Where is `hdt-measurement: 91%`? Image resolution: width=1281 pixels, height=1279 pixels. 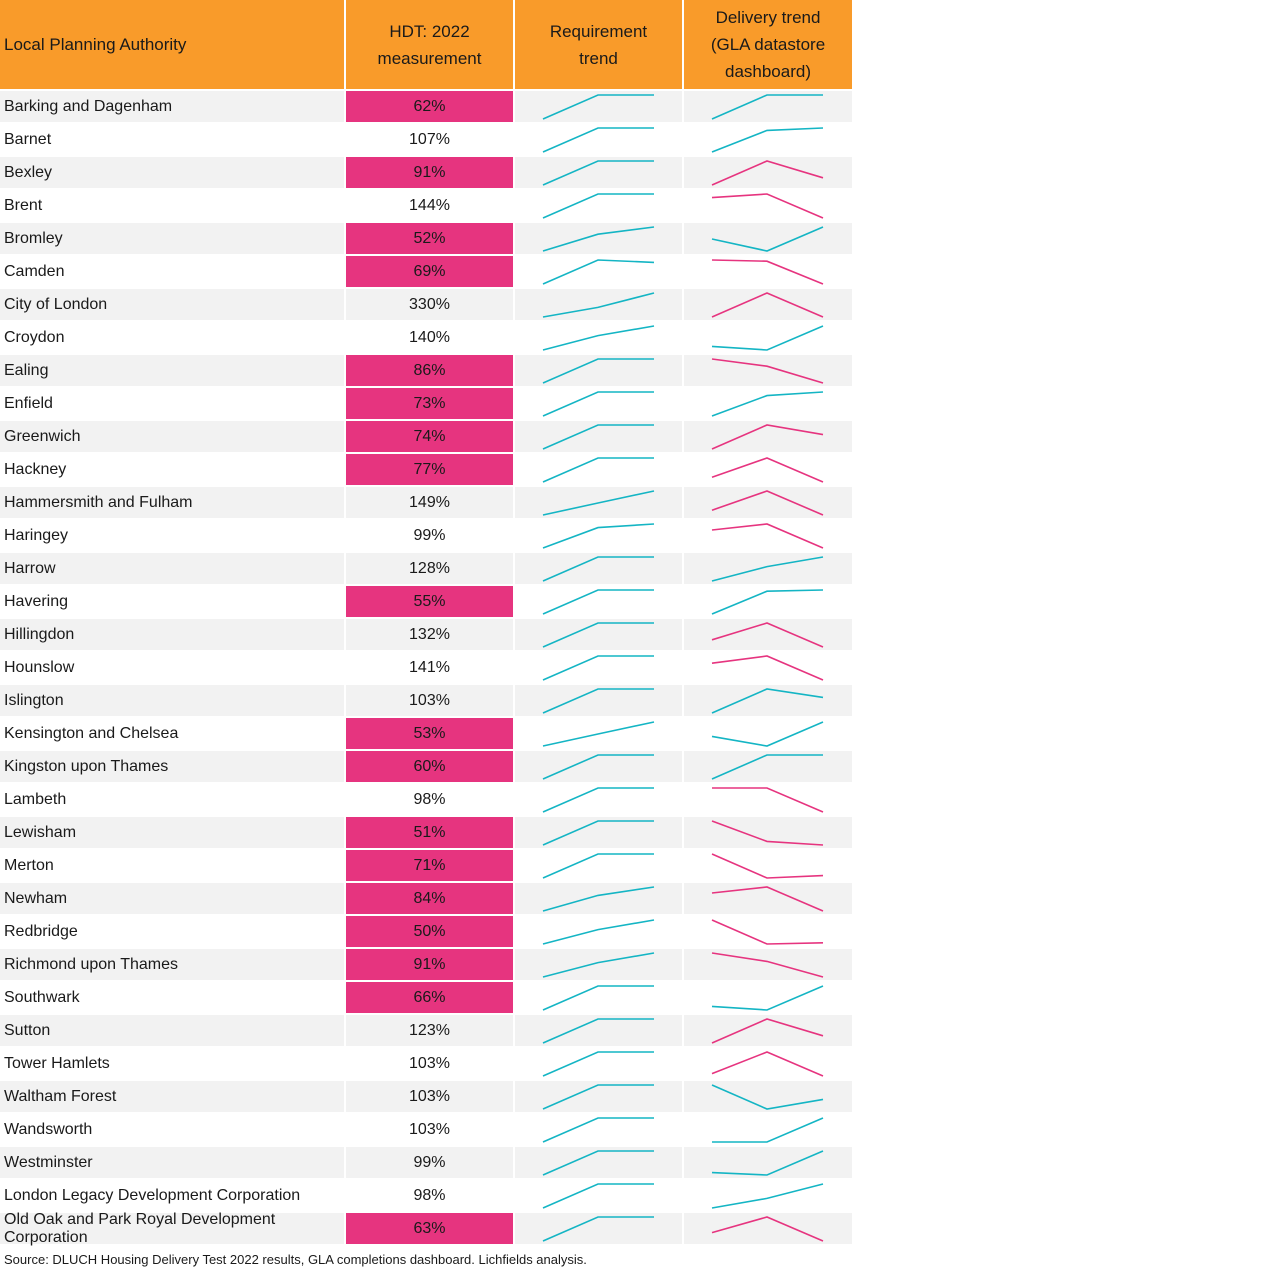 hdt-measurement: 91% is located at coordinates (429, 964).